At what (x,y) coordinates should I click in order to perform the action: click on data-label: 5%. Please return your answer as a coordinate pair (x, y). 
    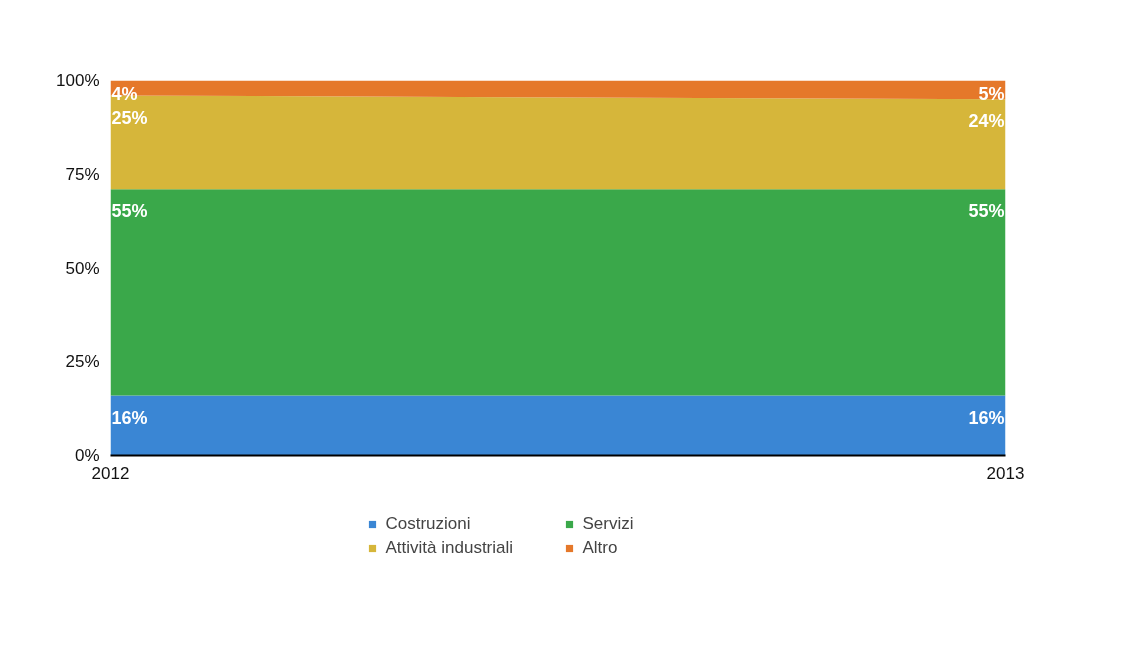
    Looking at the image, I should click on (991, 93).